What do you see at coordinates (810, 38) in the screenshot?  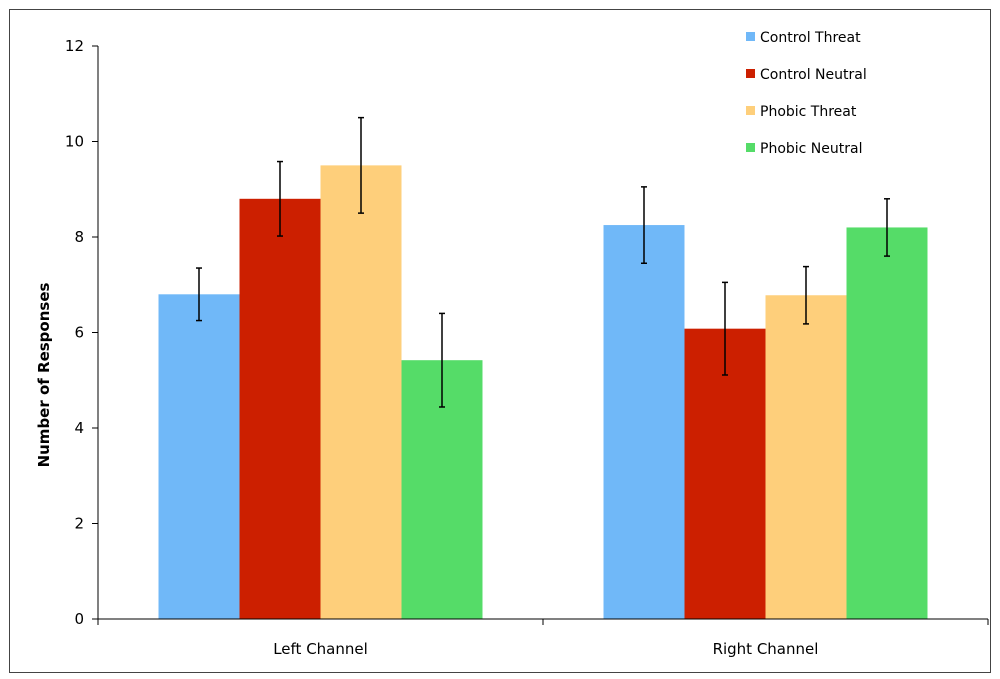 I see `legend-label: Control Threat` at bounding box center [810, 38].